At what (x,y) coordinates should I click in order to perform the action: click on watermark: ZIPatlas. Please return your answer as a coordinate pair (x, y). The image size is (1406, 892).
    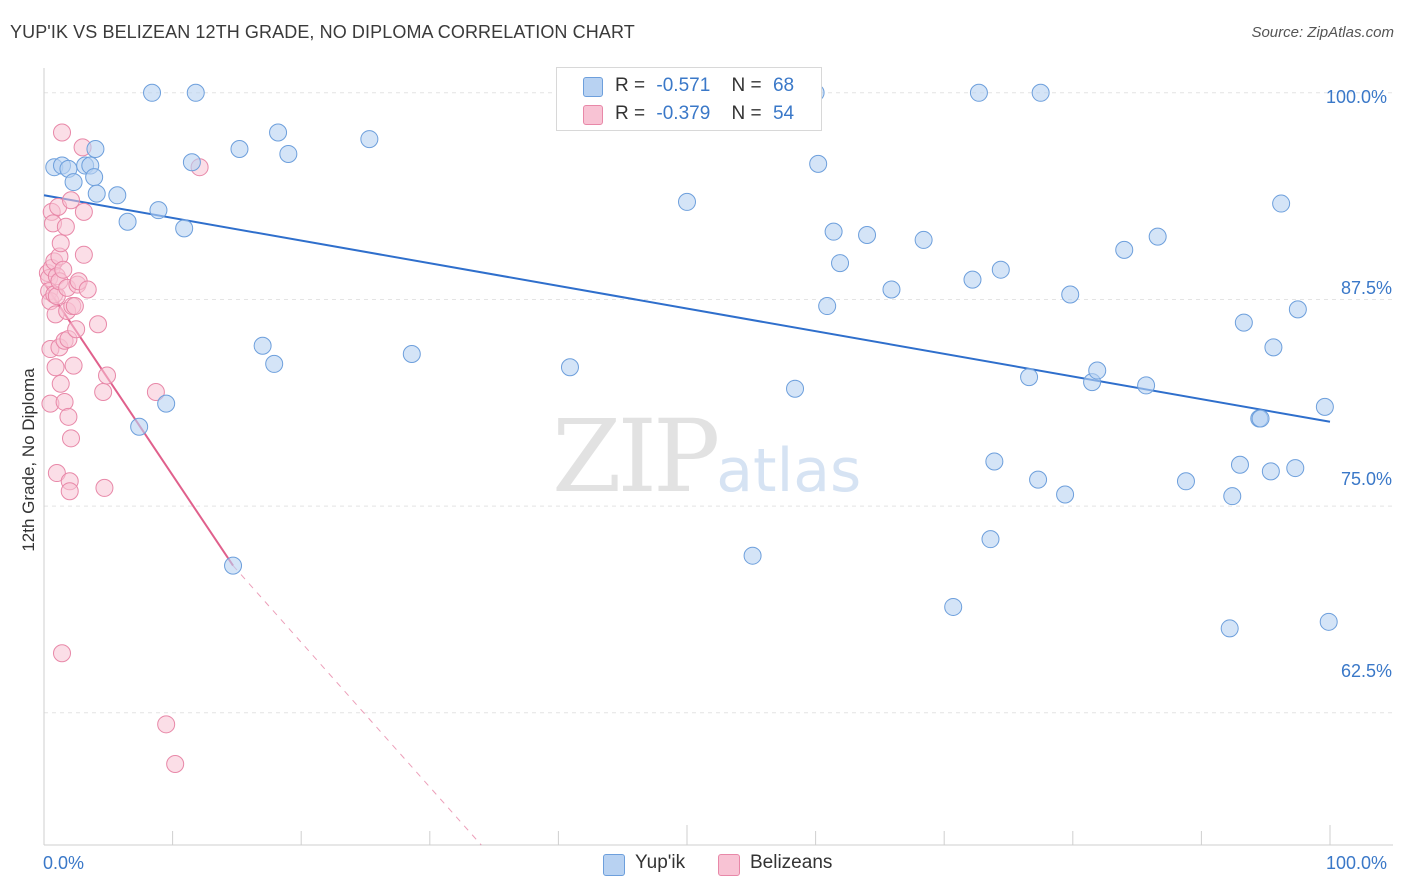
    Looking at the image, I should click on (706, 456).